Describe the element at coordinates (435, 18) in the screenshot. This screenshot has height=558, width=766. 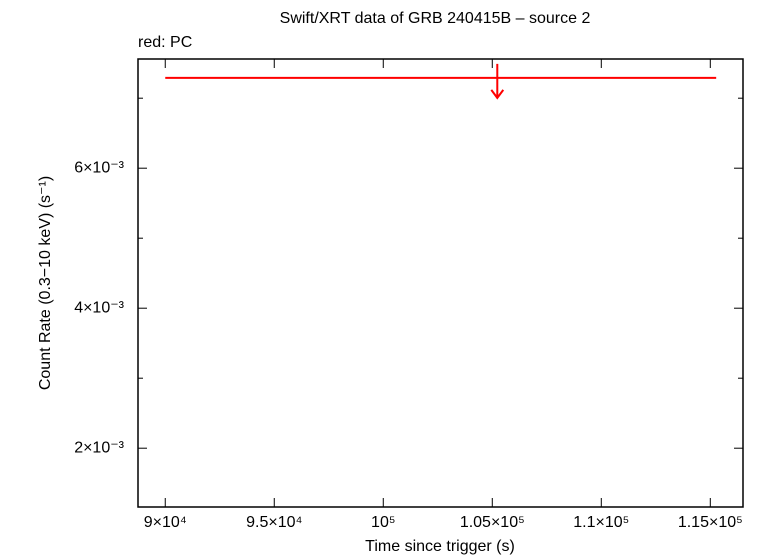
I see `chart-title: Swift/XRT data of GRB 240415B – source 2` at that location.